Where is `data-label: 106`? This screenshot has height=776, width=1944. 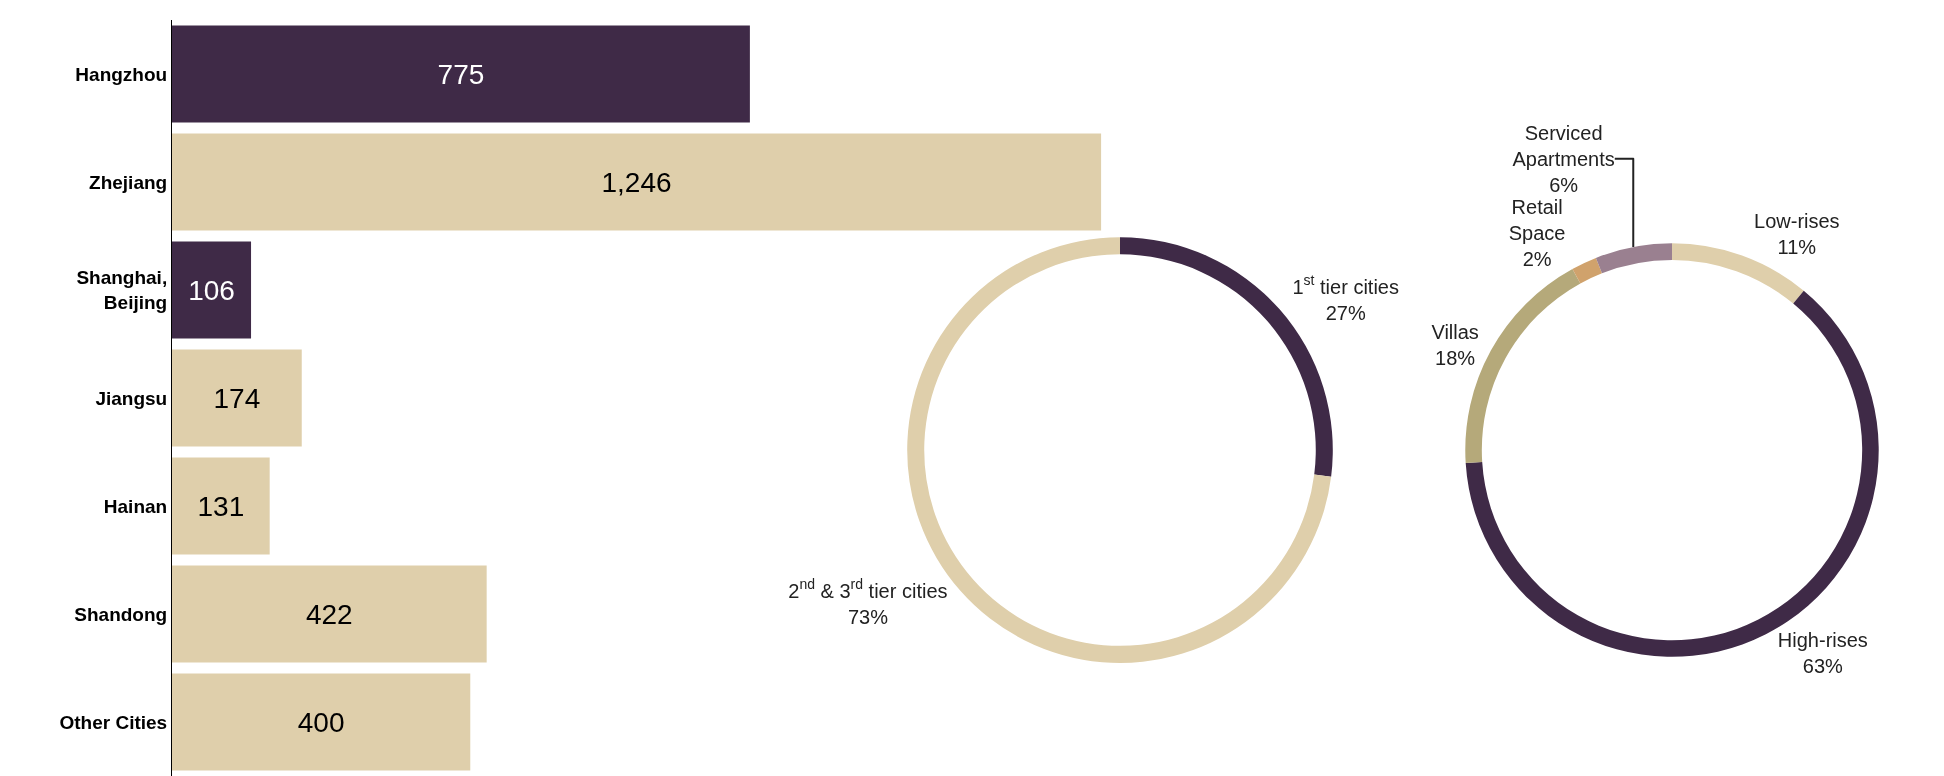 data-label: 106 is located at coordinates (211, 290).